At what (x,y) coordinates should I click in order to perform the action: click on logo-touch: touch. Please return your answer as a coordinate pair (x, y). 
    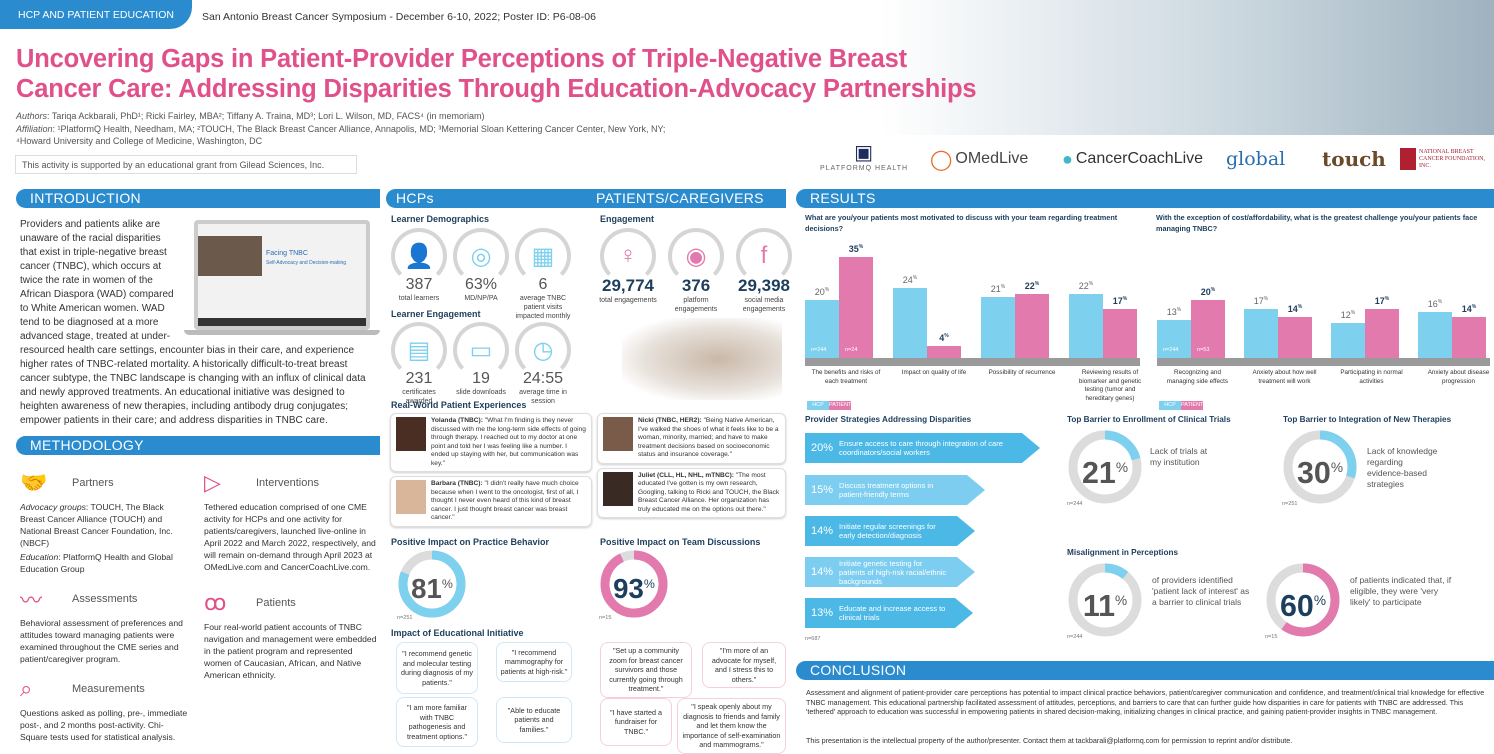
    Looking at the image, I should click on (1354, 159).